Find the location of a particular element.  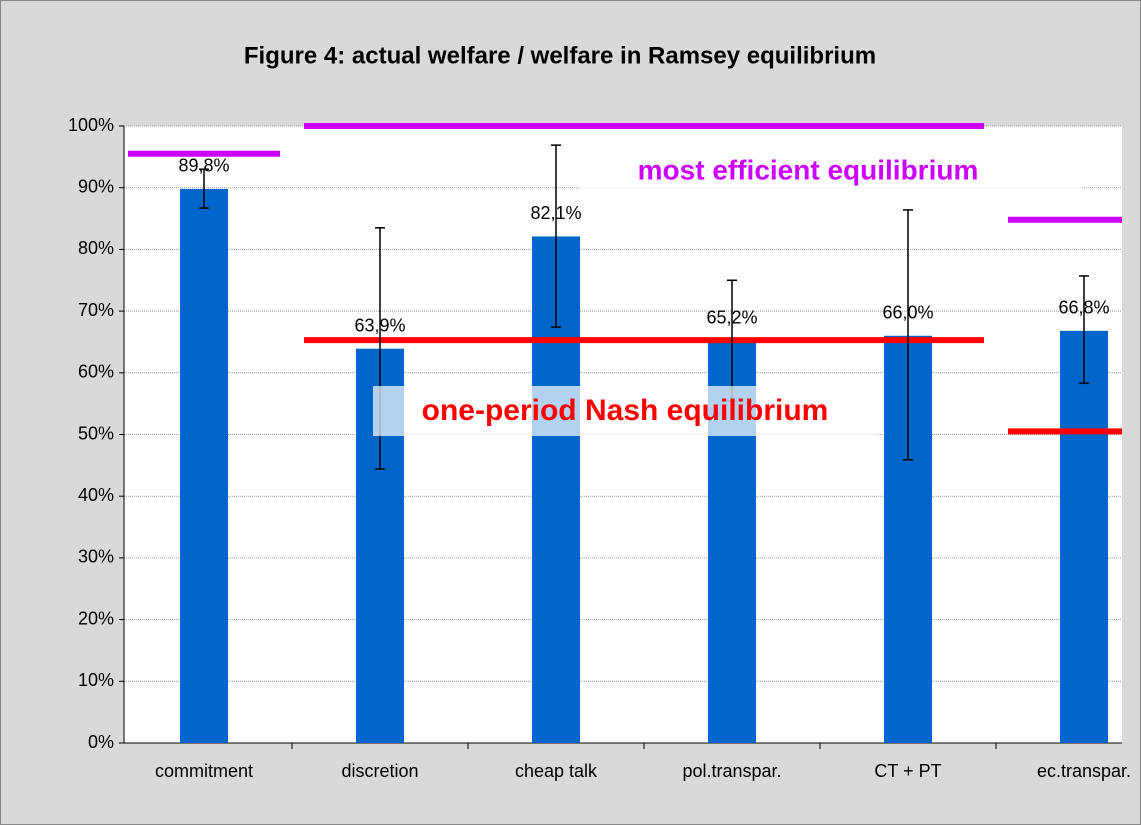

x-tick-label: cheap talk is located at coordinates (556, 771).